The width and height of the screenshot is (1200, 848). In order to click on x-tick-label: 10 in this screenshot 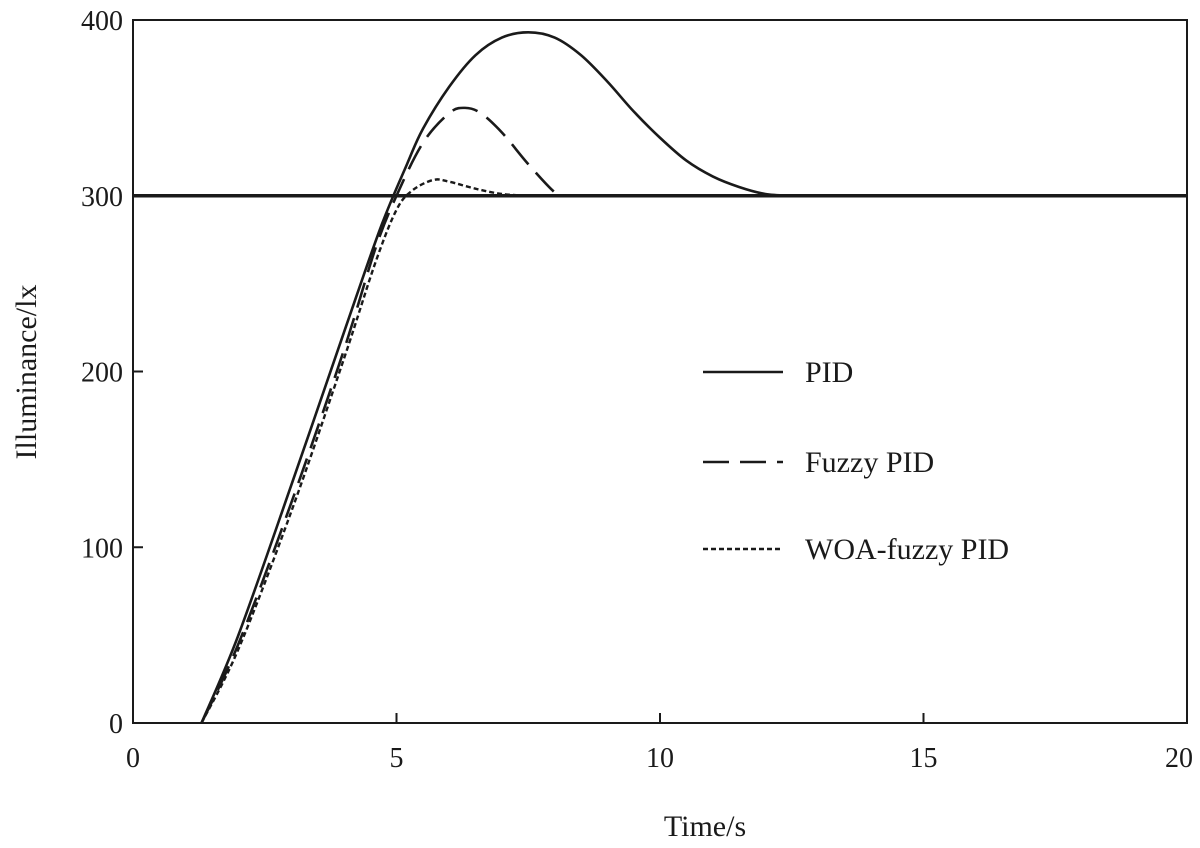, I will do `click(660, 758)`.